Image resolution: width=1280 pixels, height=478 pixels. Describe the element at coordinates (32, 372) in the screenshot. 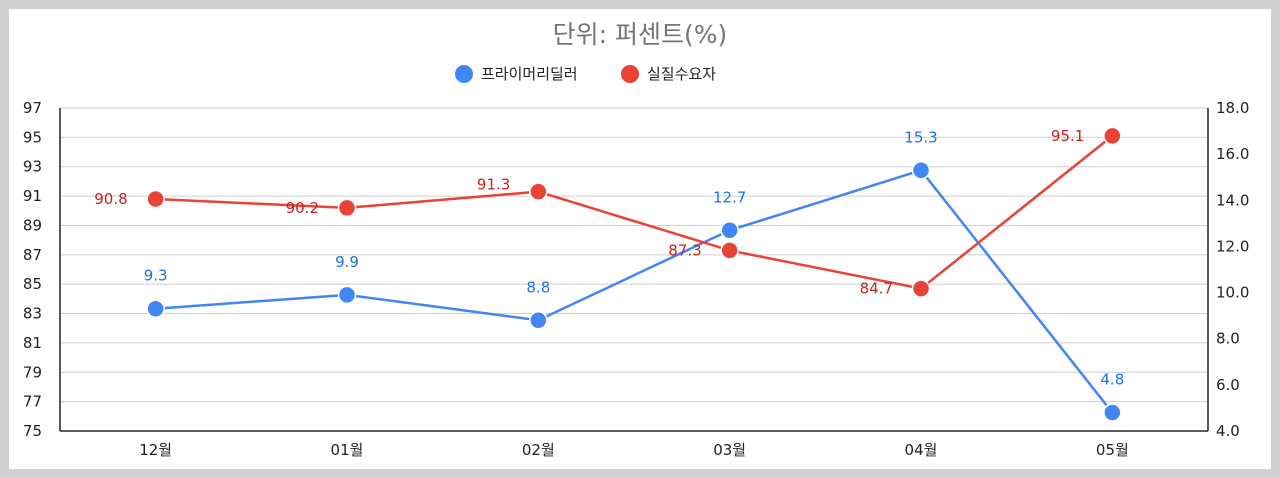

I see `y-left-tick-label: 79` at that location.